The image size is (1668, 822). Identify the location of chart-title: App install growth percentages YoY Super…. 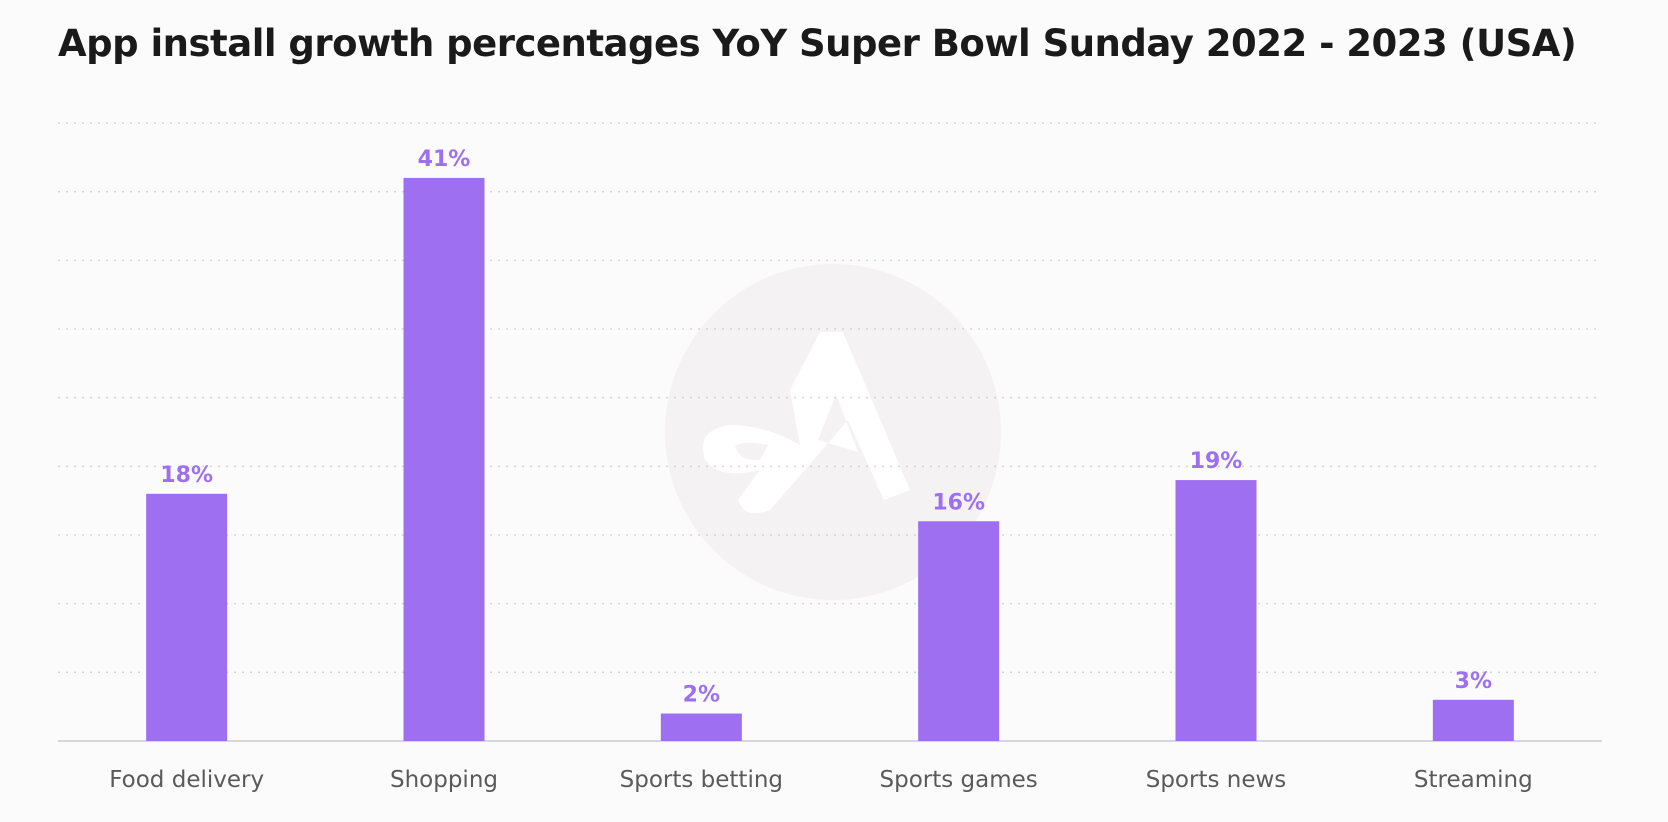
(817, 43).